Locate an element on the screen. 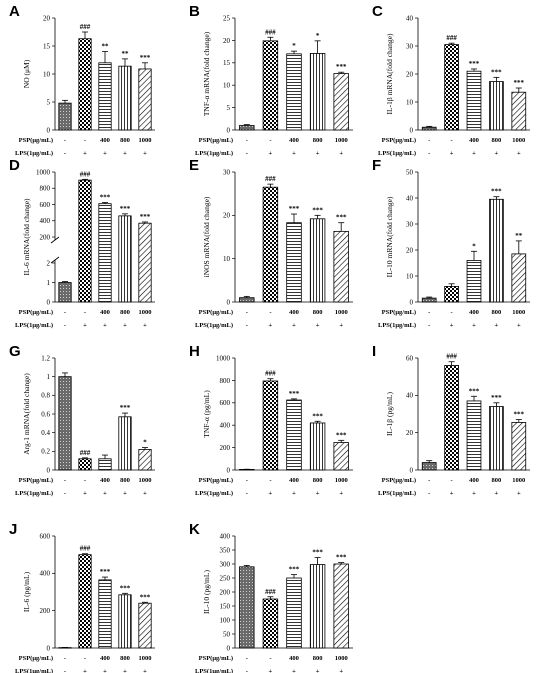 The width and height of the screenshot is (550, 673). y-tick-label: 1 is located at coordinates (49, 283).